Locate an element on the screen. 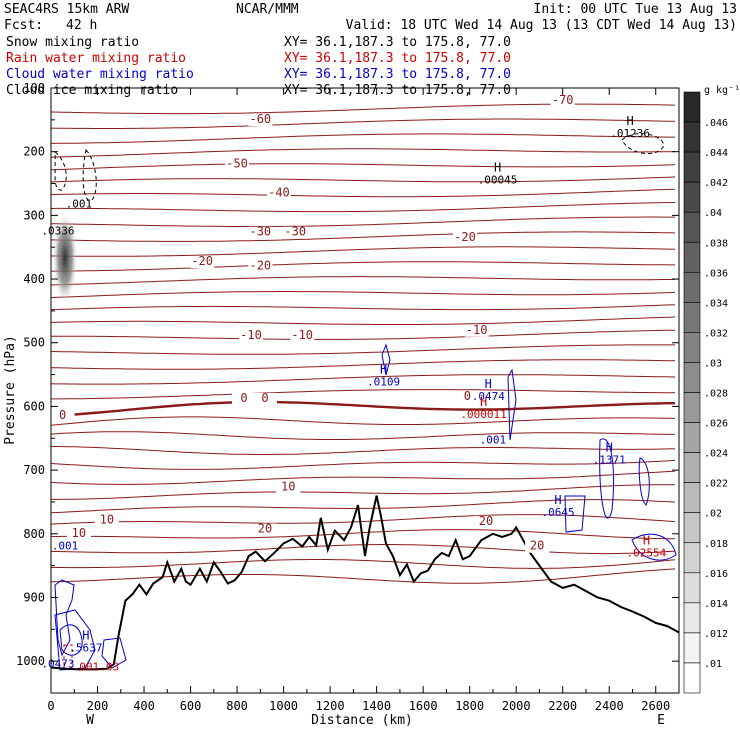 This screenshot has height=740, width=740. header-model: SEAC4RS 15km ARW is located at coordinates (66, 9).